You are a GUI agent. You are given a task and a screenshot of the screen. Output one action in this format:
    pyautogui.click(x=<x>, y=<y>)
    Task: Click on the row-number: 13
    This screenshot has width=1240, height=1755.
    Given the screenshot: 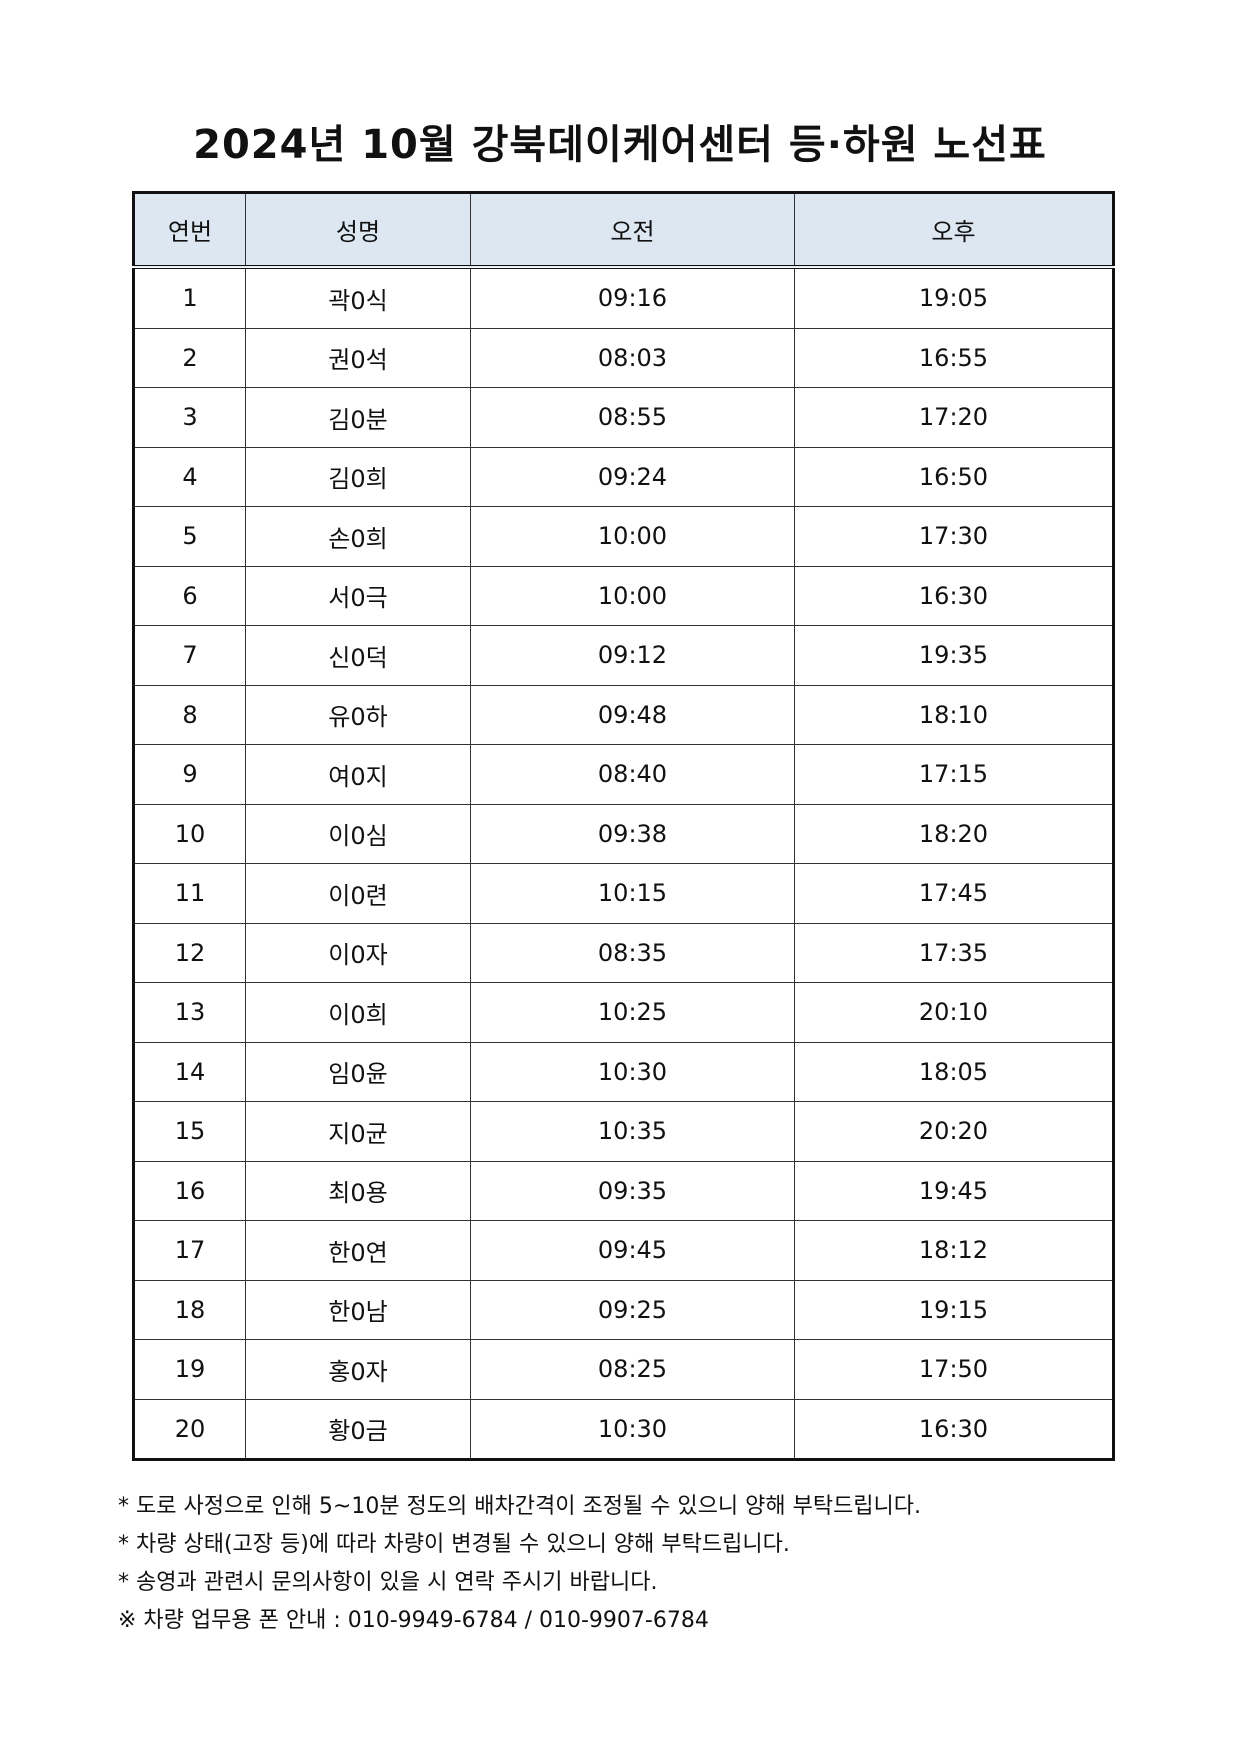 What is the action you would take?
    pyautogui.click(x=189, y=1012)
    